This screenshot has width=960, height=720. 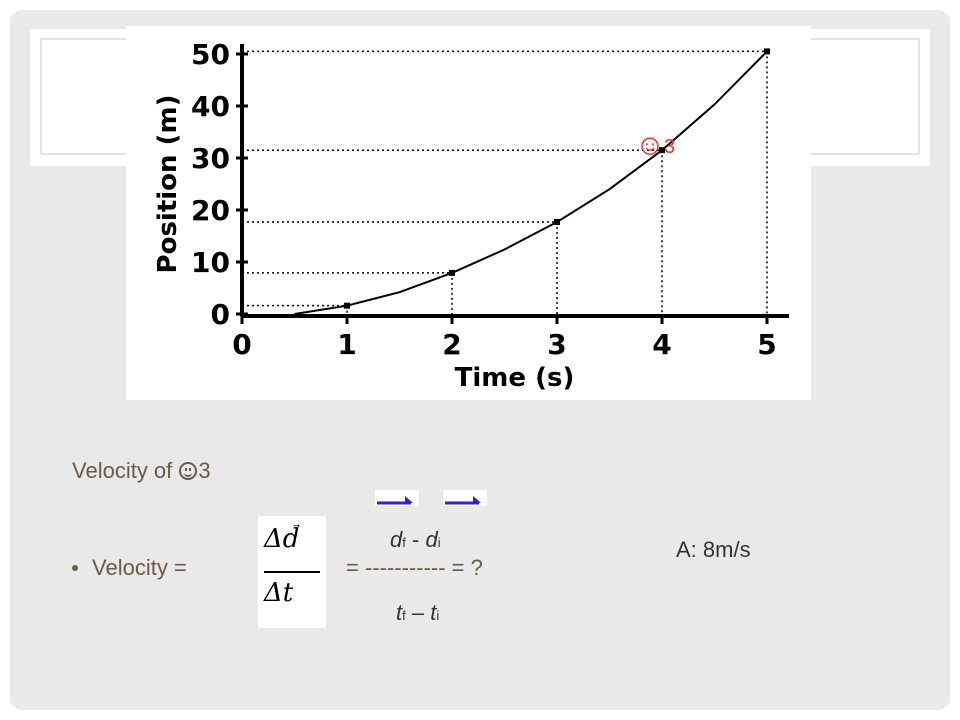 What do you see at coordinates (168, 184) in the screenshot?
I see `y-axis-label: Position (m)` at bounding box center [168, 184].